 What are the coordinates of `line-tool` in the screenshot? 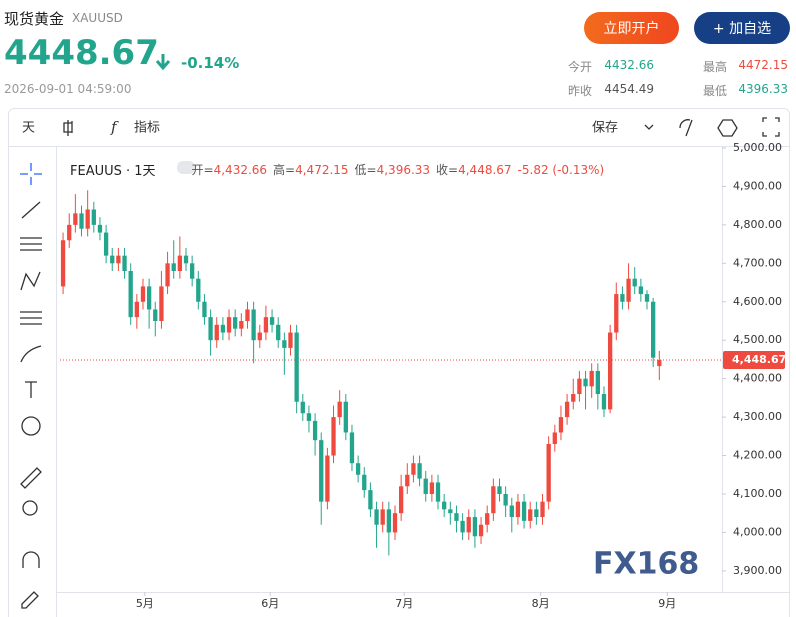 It's located at (31, 210).